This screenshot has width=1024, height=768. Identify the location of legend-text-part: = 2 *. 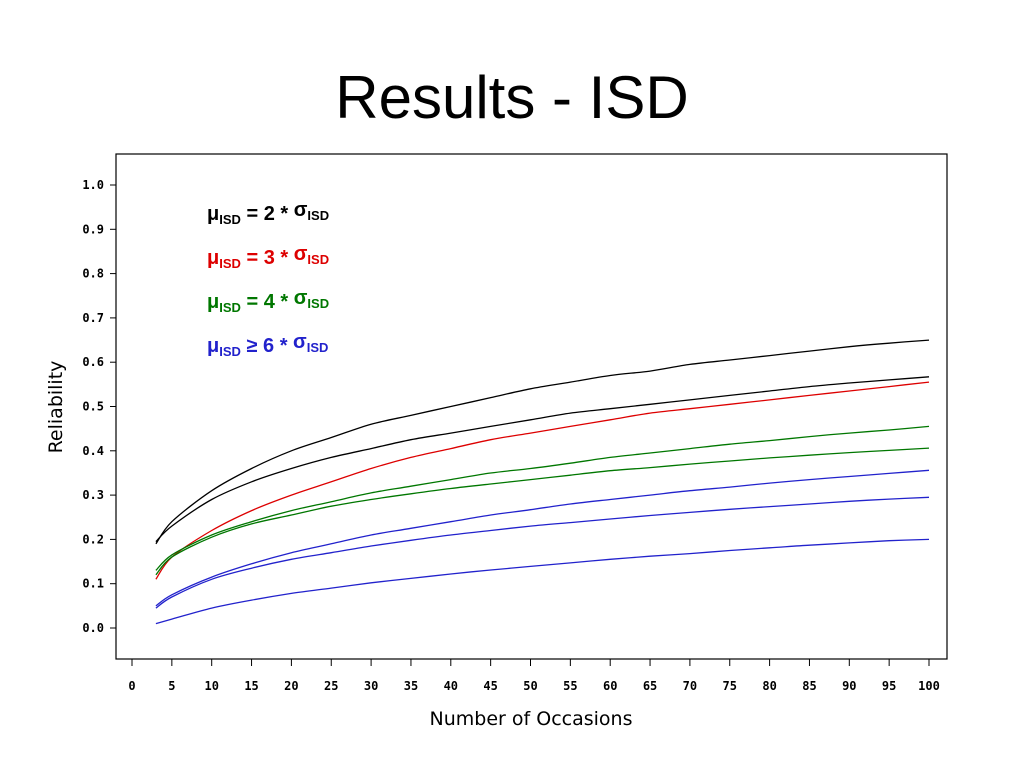
(267, 214).